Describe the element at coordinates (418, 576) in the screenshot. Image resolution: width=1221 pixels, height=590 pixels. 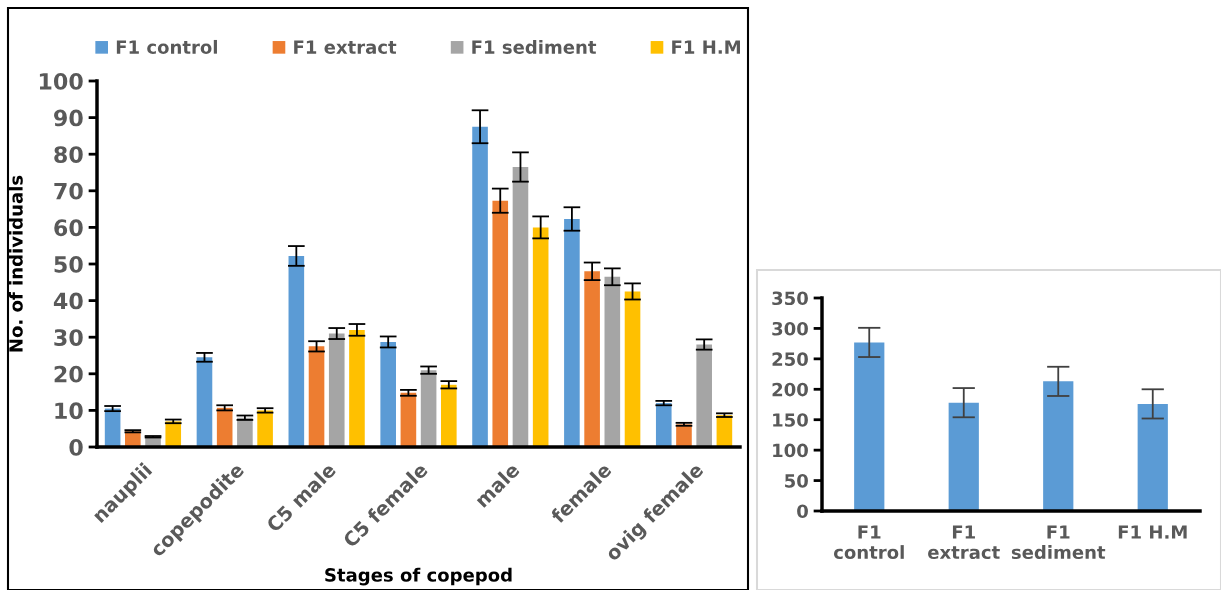
I see `x-axis-title: Stages of copepod` at that location.